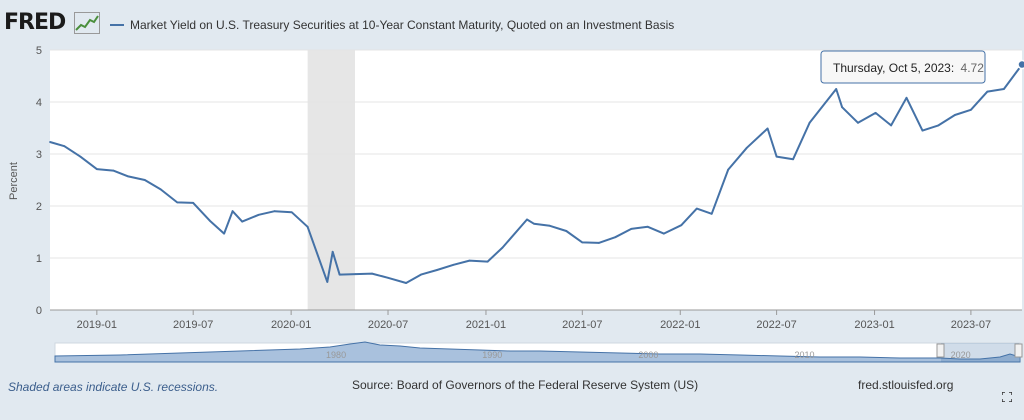  Describe the element at coordinates (113, 387) in the screenshot. I see `recession-note: Shaded areas indicate U.S. recessions.` at that location.